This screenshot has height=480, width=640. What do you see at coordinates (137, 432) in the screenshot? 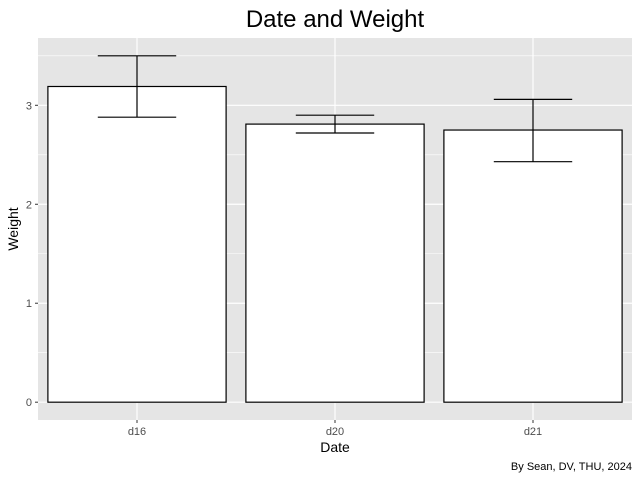
I see `x-tick-label-d16: d16` at bounding box center [137, 432].